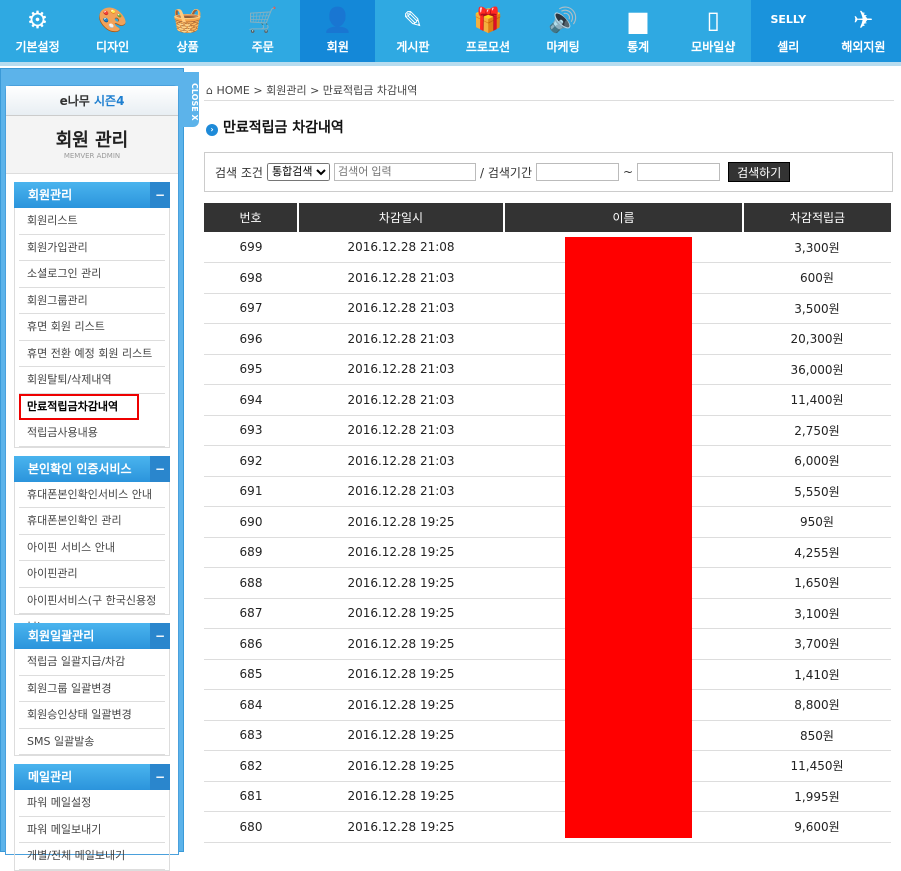 This screenshot has height=871, width=901. I want to click on row-amount: 1,650원, so click(817, 583).